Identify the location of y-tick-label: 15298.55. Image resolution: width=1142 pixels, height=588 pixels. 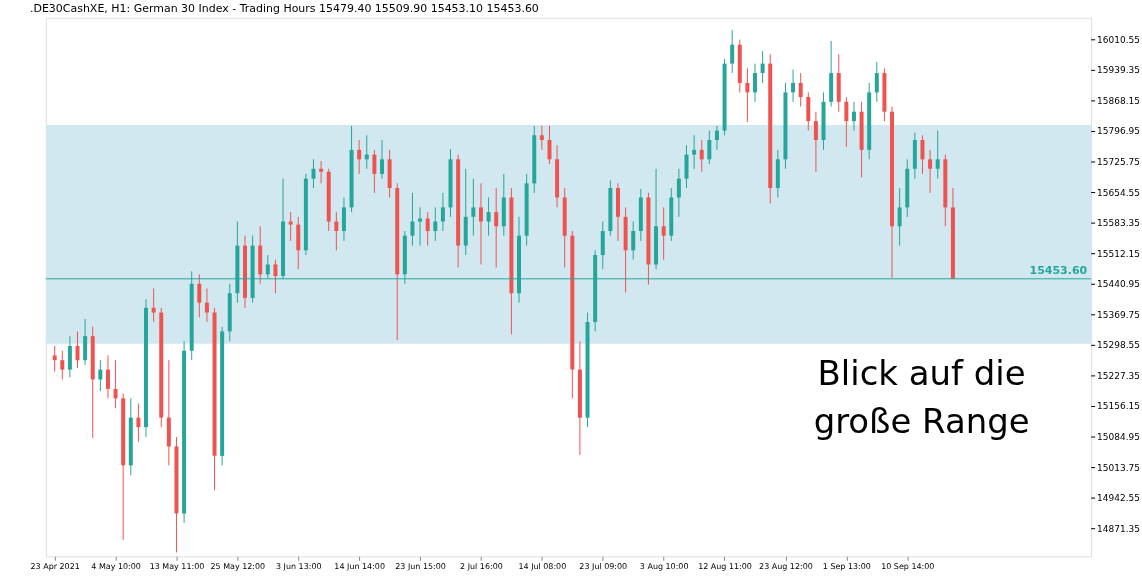
(1118, 345).